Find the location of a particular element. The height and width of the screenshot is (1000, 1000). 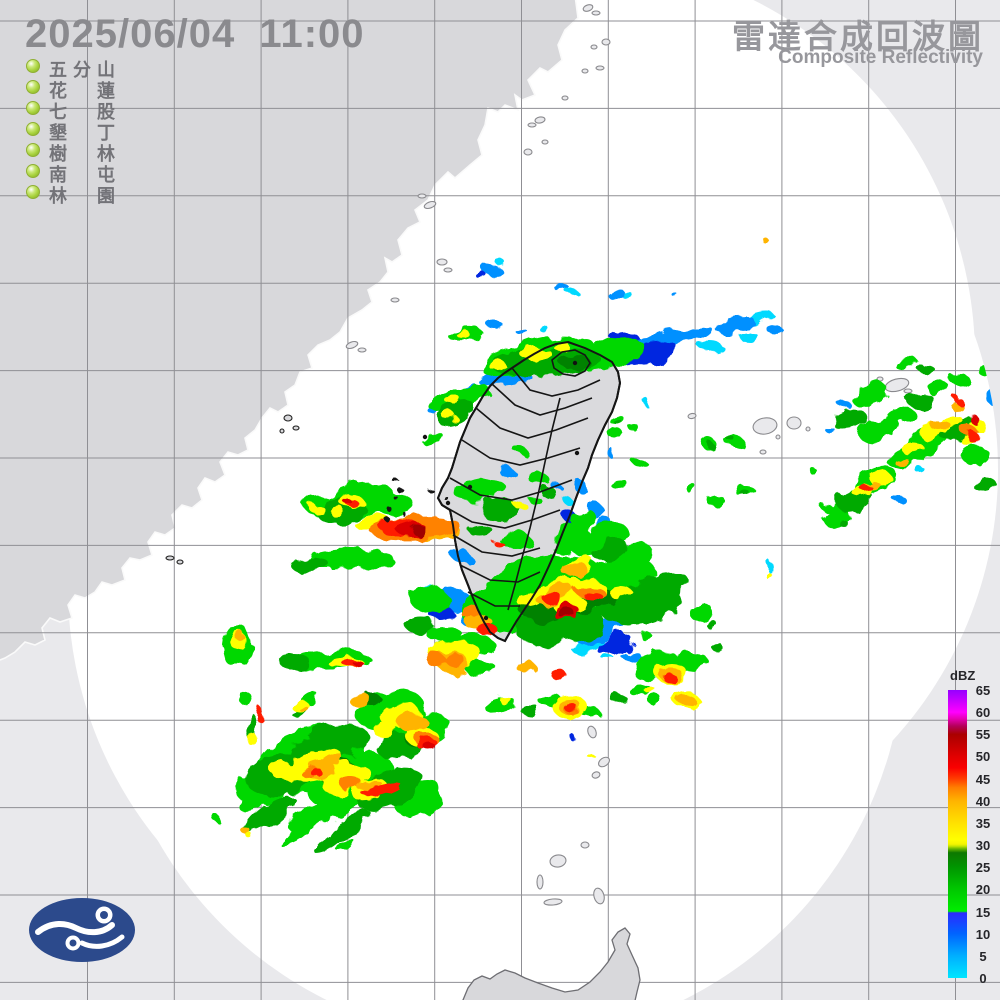

cwb-logo-curl-top-hole is located at coordinates (104, 915).